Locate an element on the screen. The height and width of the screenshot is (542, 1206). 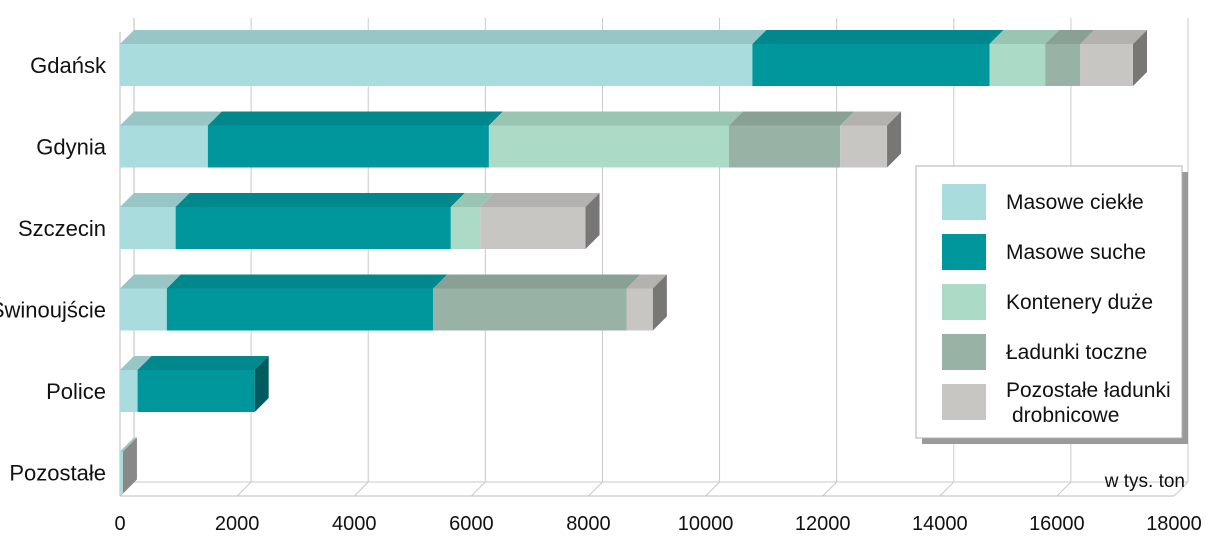
x-tick-label: 4000 is located at coordinates (354, 524).